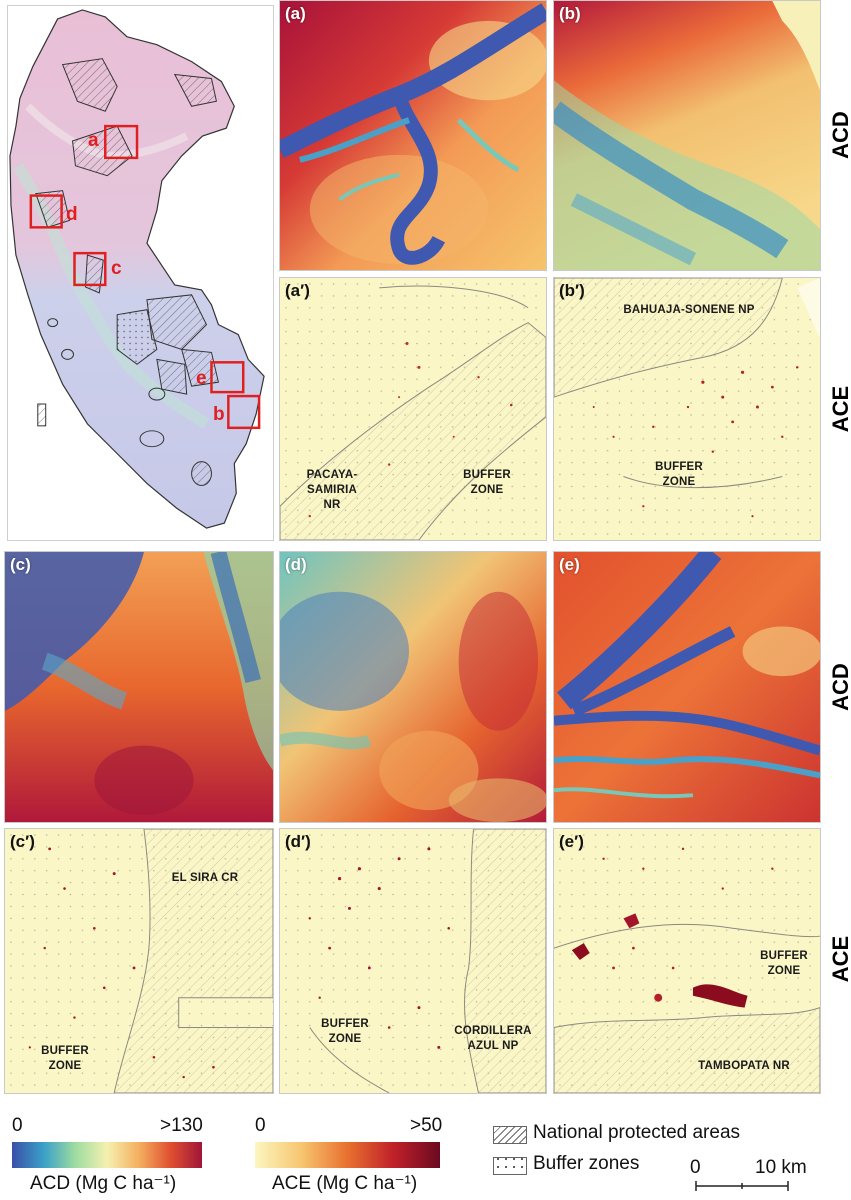 Image resolution: width=851 pixels, height=1200 pixels. Describe the element at coordinates (781, 1167) in the screenshot. I see `scale-end-label: 10 km` at that location.